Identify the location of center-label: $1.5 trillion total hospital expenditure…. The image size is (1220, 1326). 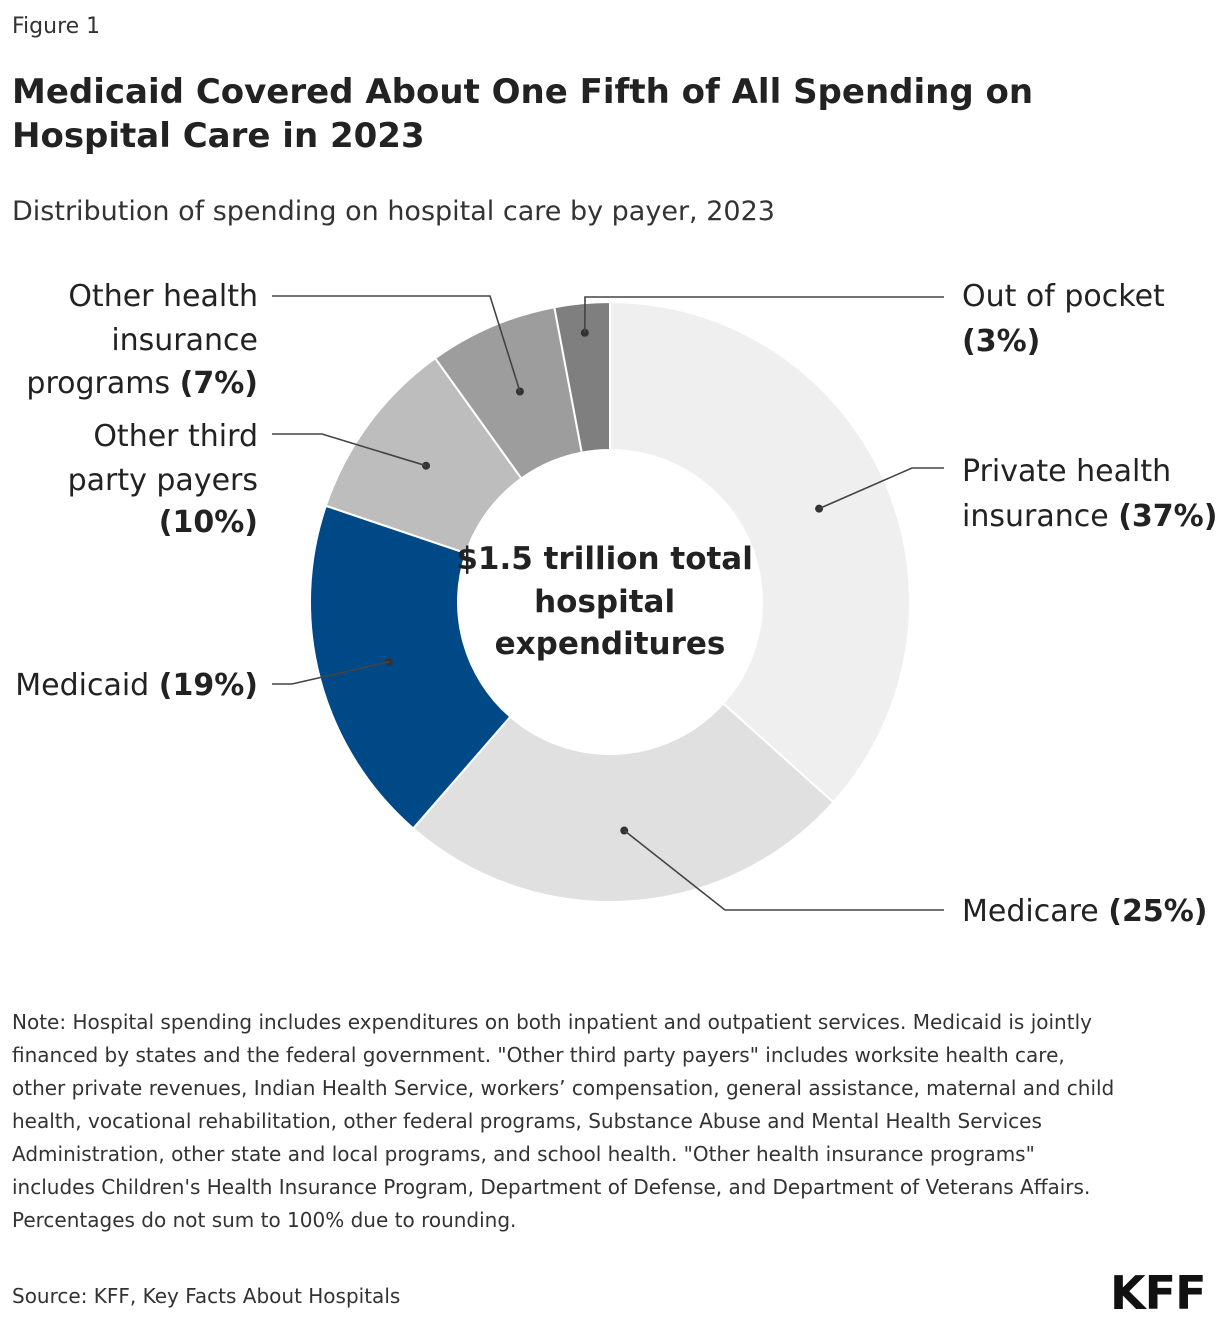
(609, 601).